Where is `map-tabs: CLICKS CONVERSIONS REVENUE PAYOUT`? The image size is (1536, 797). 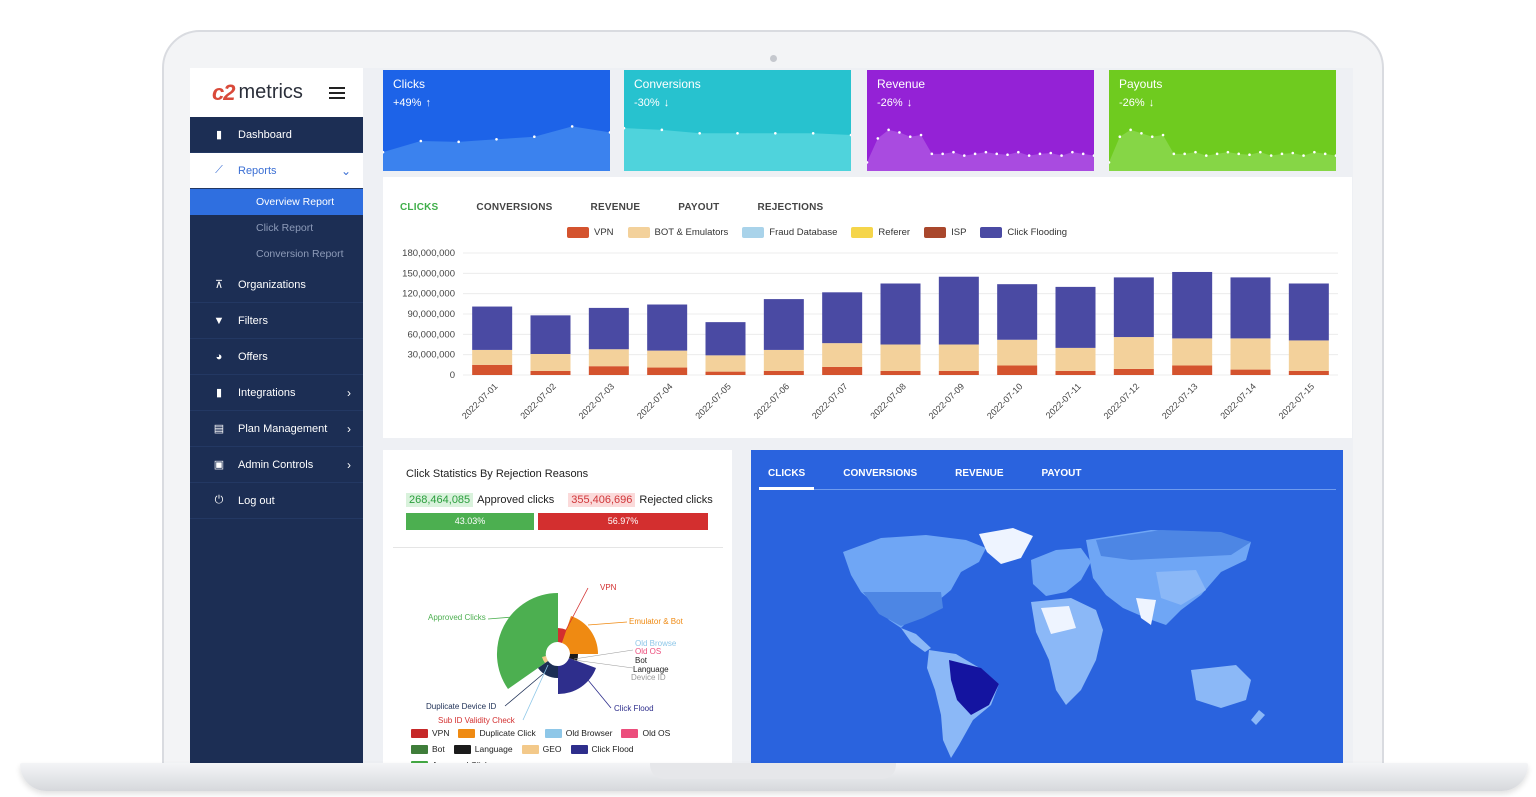 map-tabs: CLICKS CONVERSIONS REVENUE PAYOUT is located at coordinates (1047, 479).